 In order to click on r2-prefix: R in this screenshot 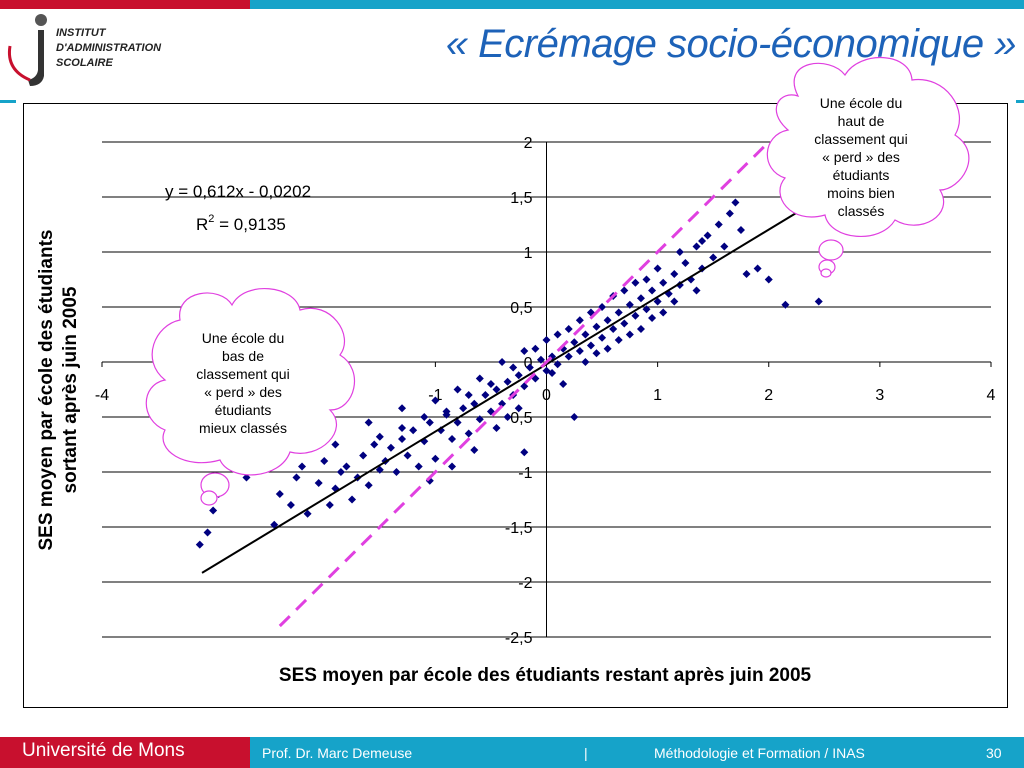, I will do `click(202, 224)`.